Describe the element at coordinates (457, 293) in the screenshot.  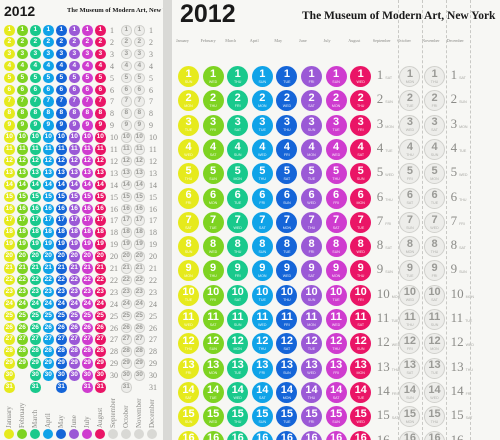
I see `day-number: 10` at that location.